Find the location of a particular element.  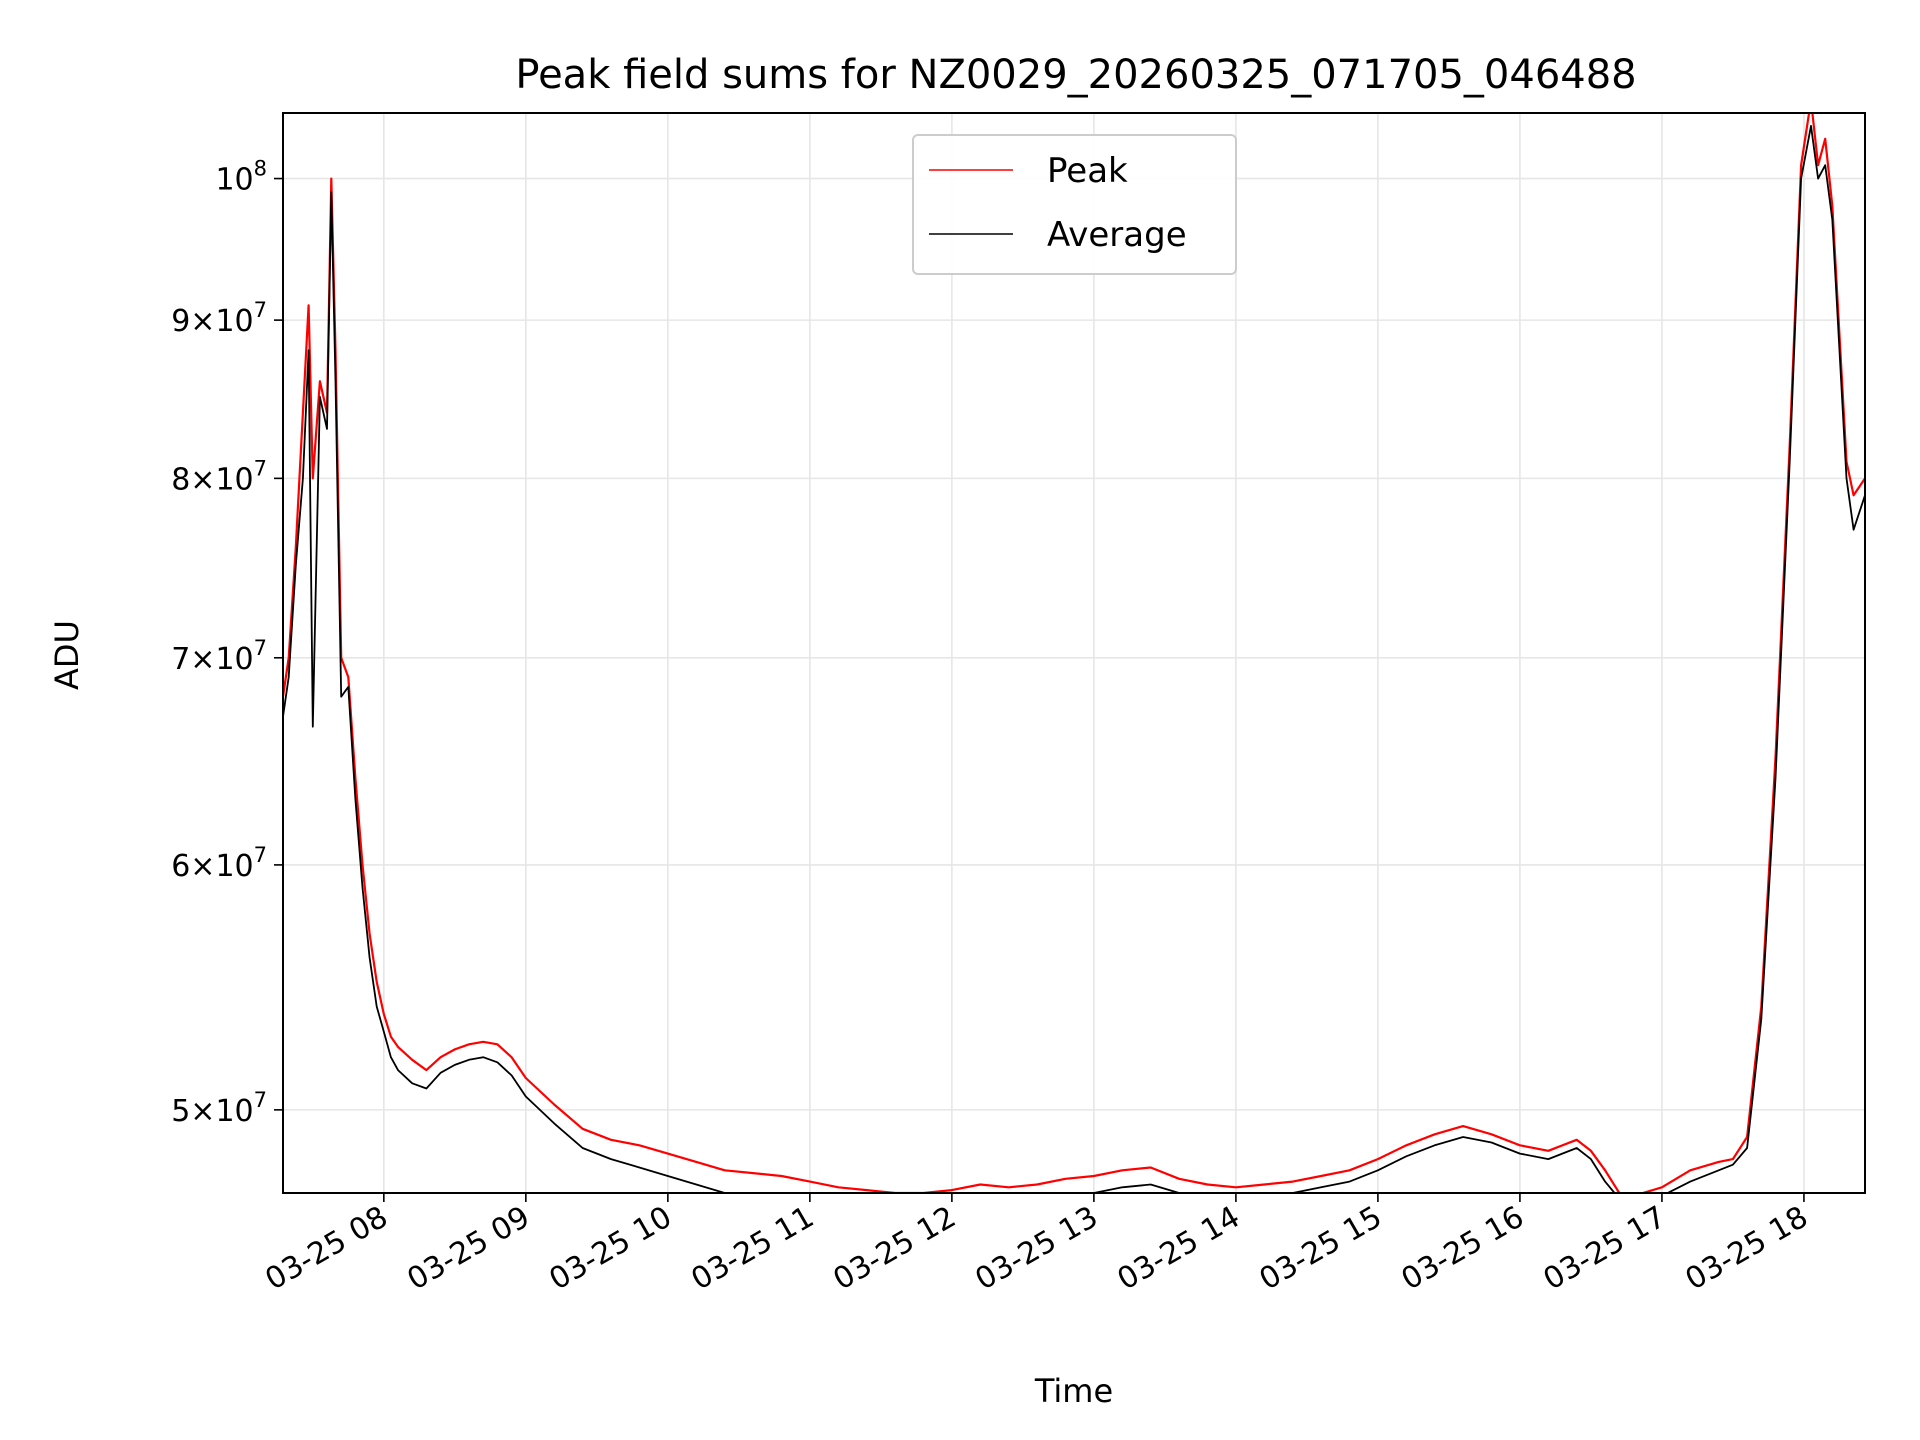

y-tick-label: 5×107 is located at coordinates (219, 1108).